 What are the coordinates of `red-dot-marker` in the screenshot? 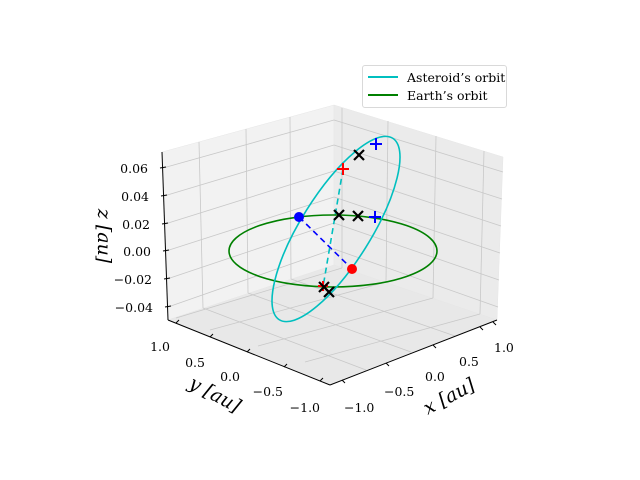 It's located at (352, 269).